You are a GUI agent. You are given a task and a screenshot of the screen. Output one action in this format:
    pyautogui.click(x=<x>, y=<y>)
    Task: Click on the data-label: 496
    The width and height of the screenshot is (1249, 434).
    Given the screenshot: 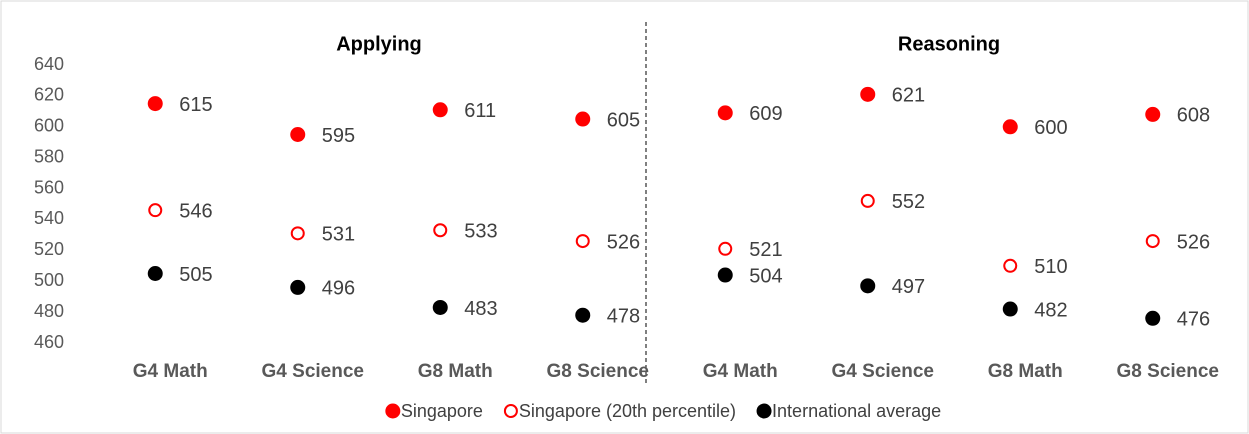 What is the action you would take?
    pyautogui.click(x=338, y=289)
    